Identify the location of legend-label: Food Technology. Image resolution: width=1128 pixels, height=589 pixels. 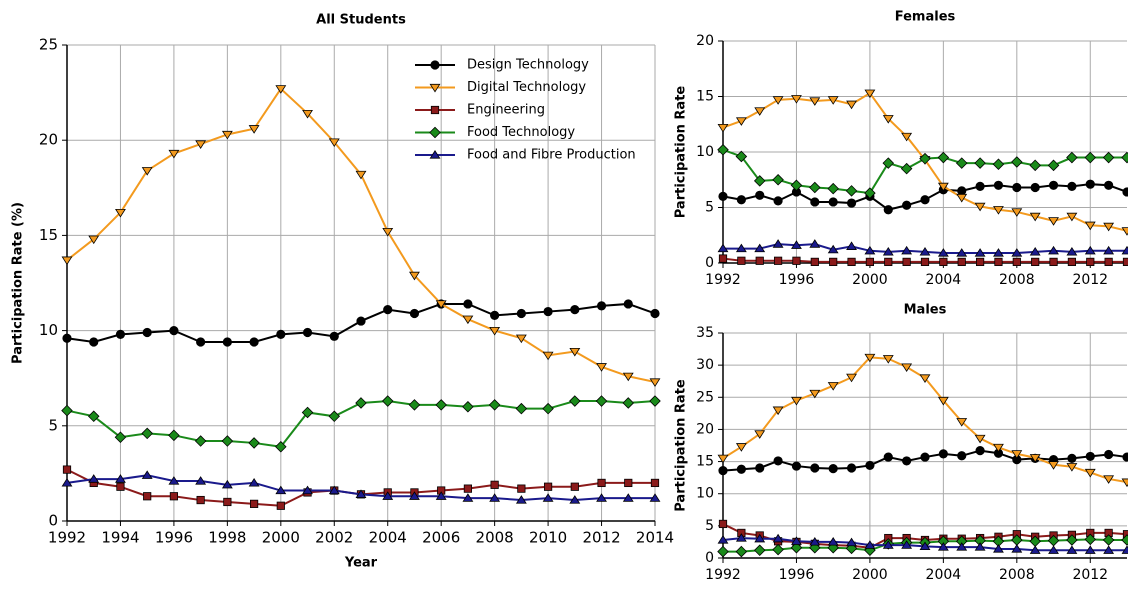
(521, 132).